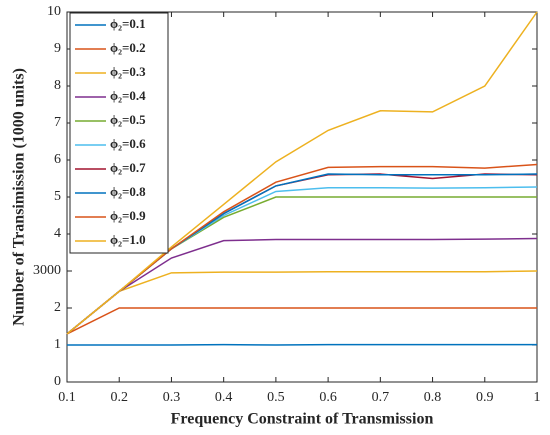  I want to click on legend-label: ϕ₂=0.7, so click(128, 167).